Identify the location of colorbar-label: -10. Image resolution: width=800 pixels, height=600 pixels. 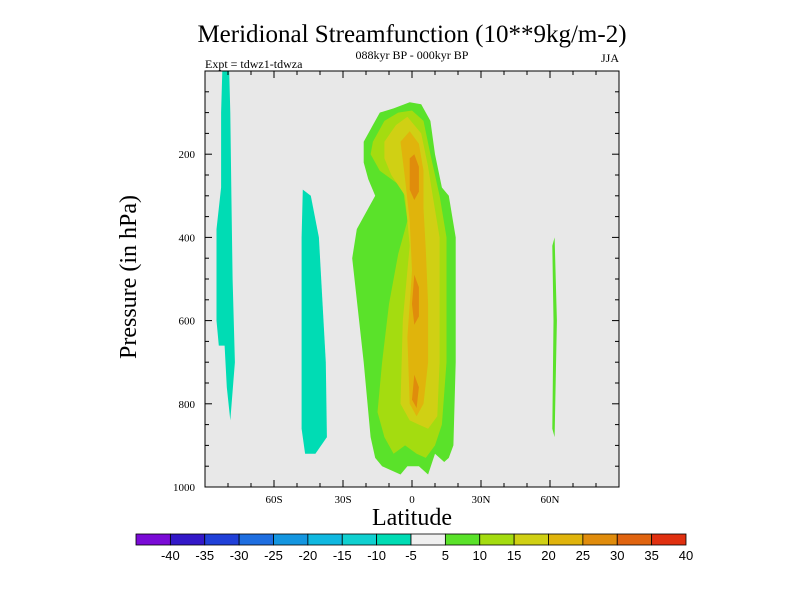
(376, 555).